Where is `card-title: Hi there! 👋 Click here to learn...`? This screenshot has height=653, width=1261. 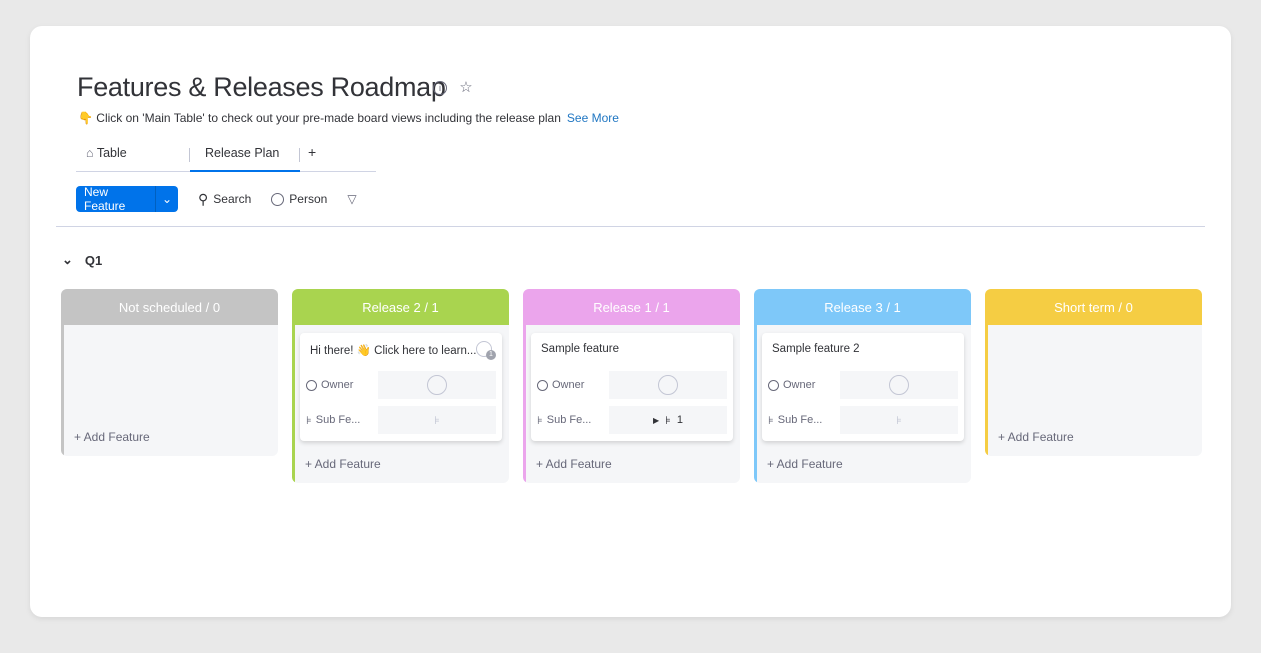 card-title: Hi there! 👋 Click here to learn... is located at coordinates (393, 351).